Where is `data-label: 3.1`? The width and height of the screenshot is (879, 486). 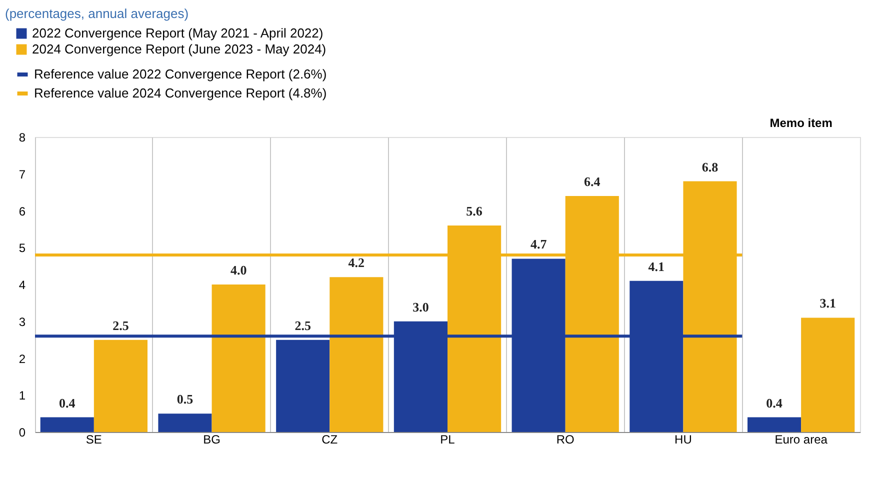
data-label: 3.1 is located at coordinates (828, 303).